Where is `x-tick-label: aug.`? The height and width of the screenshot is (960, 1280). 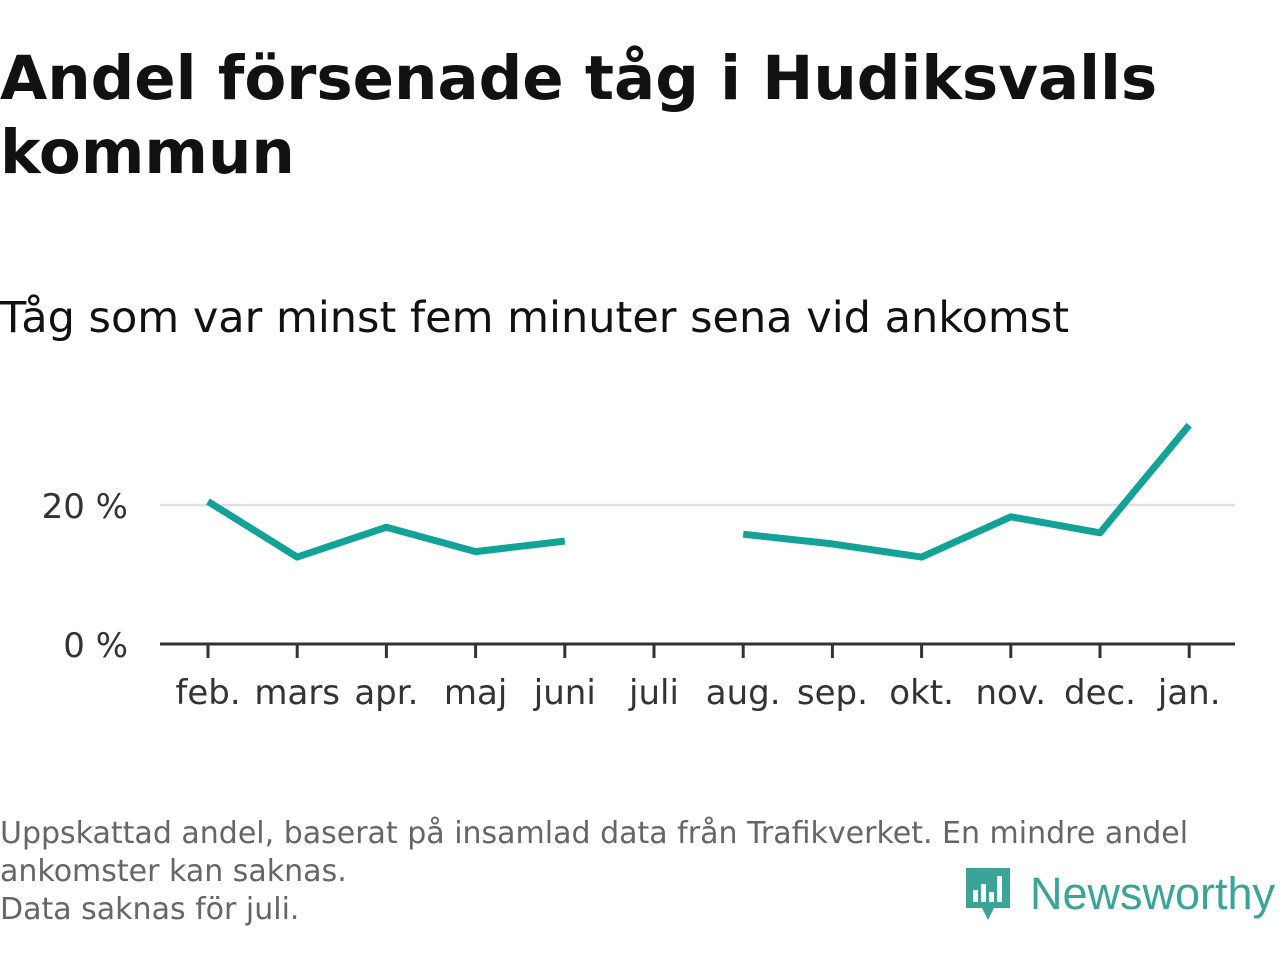
x-tick-label: aug. is located at coordinates (743, 693).